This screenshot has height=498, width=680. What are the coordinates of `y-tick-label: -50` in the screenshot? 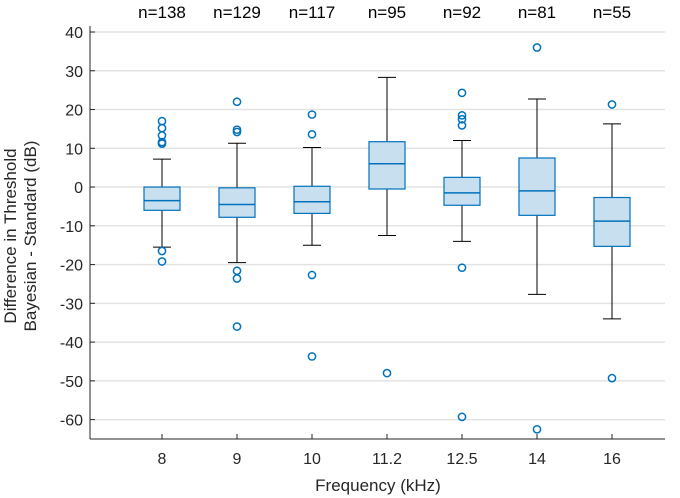 It's located at (71, 382).